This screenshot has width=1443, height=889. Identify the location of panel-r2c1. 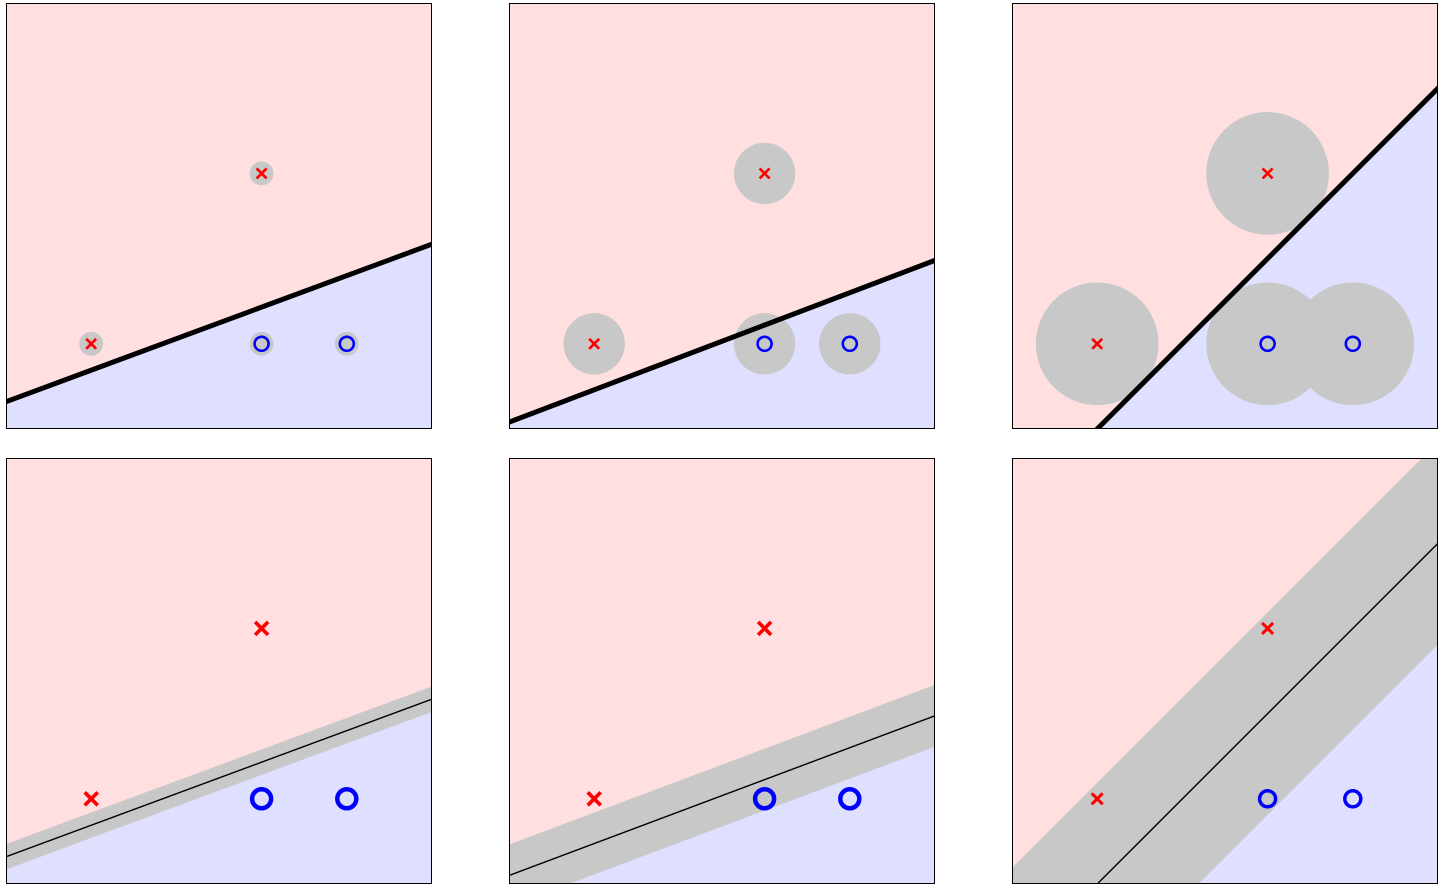
(219, 671).